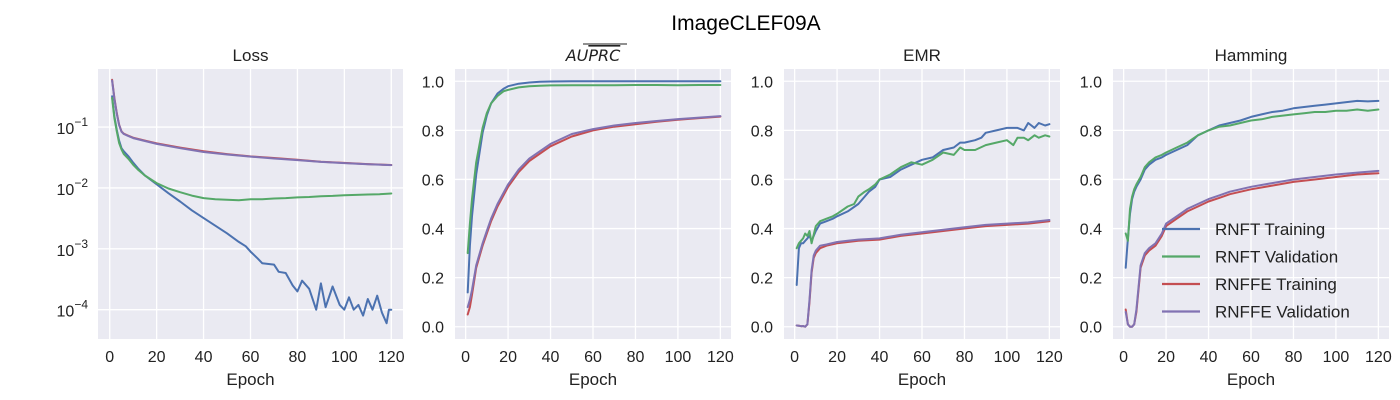  Describe the element at coordinates (1276, 284) in the screenshot. I see `legend-label: RNFFE Training` at that location.